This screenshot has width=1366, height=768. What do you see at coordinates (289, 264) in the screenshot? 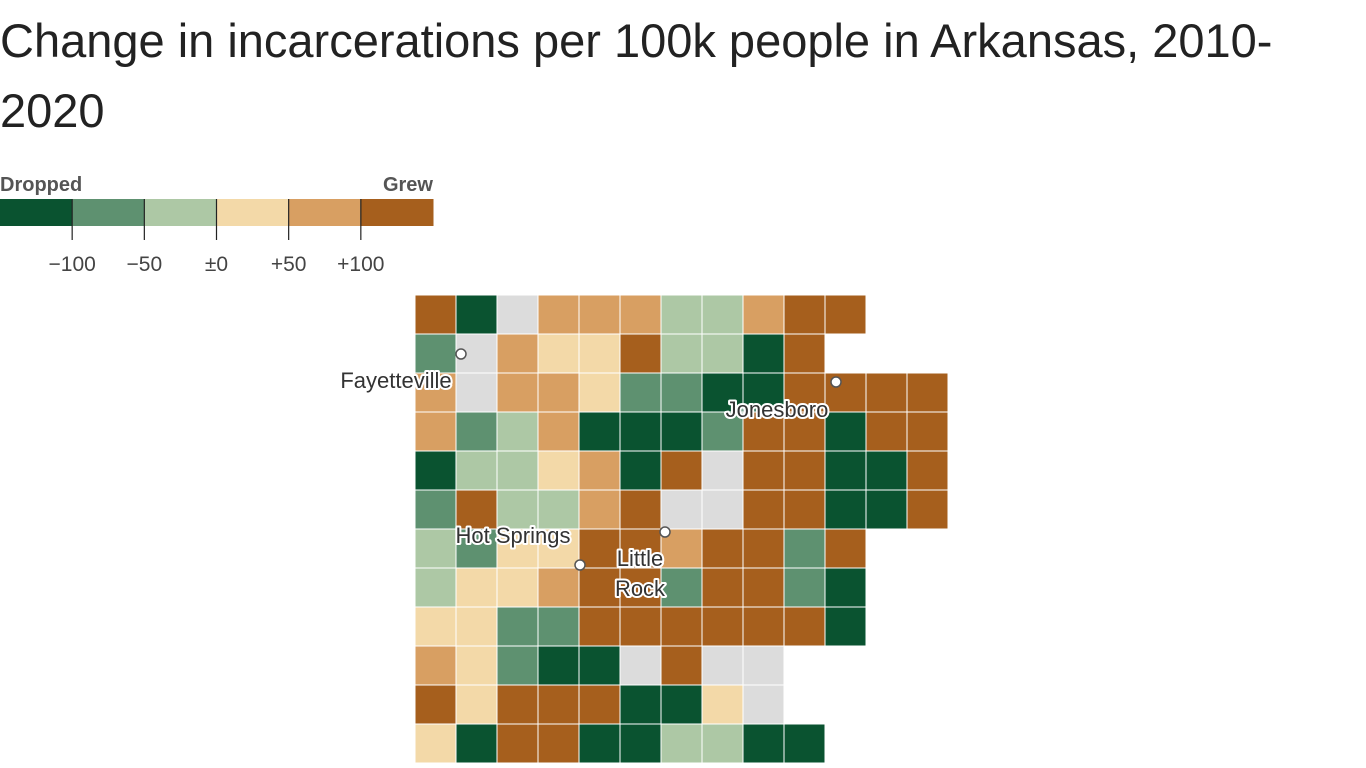
I see `legend-tick-label: +50` at bounding box center [289, 264].